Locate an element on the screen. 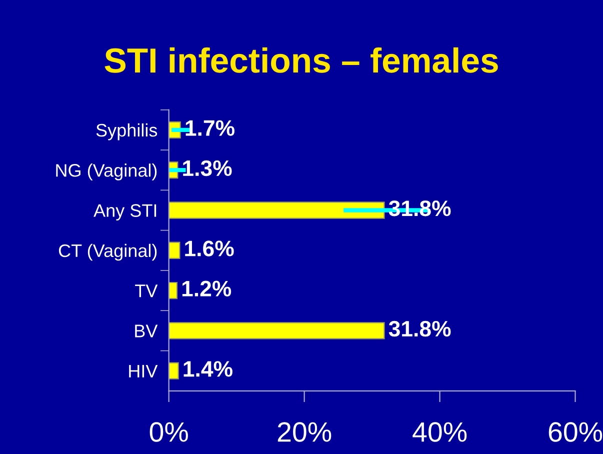 The image size is (603, 454). x-tick-label: 0% is located at coordinates (169, 432).